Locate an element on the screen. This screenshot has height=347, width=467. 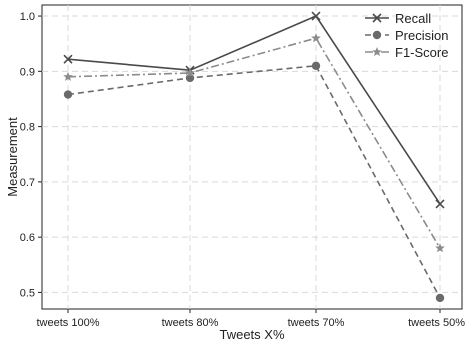
y-axis-label: Measurement is located at coordinates (12, 157).